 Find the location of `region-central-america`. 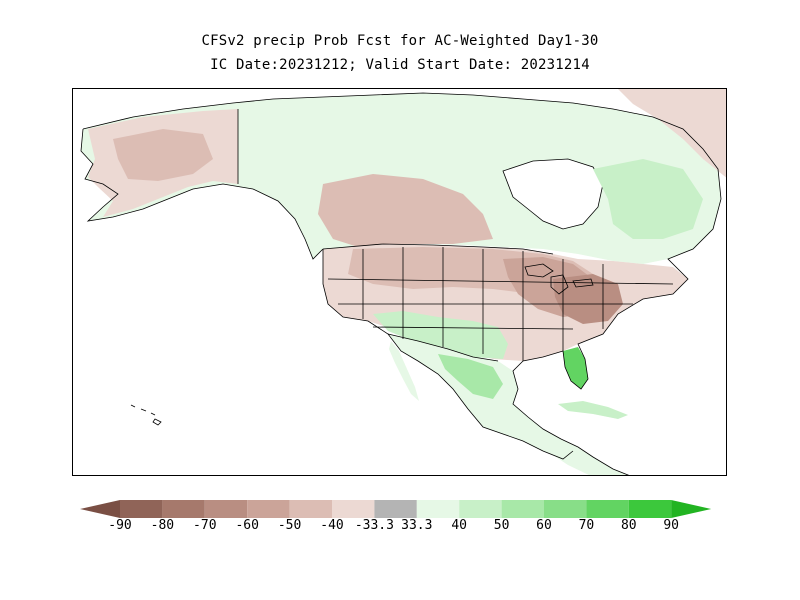

region-central-america is located at coordinates (590, 457).